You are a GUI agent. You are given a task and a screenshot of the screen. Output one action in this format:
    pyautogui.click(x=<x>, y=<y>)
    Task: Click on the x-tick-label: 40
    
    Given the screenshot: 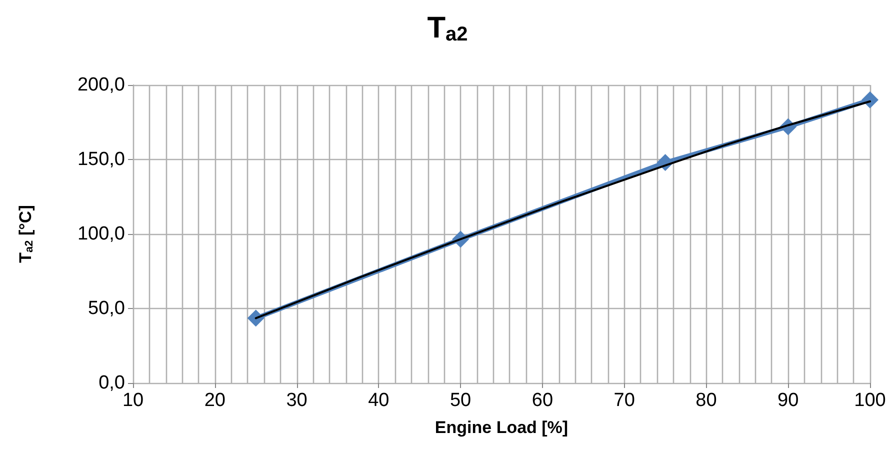 What is the action you would take?
    pyautogui.click(x=379, y=400)
    